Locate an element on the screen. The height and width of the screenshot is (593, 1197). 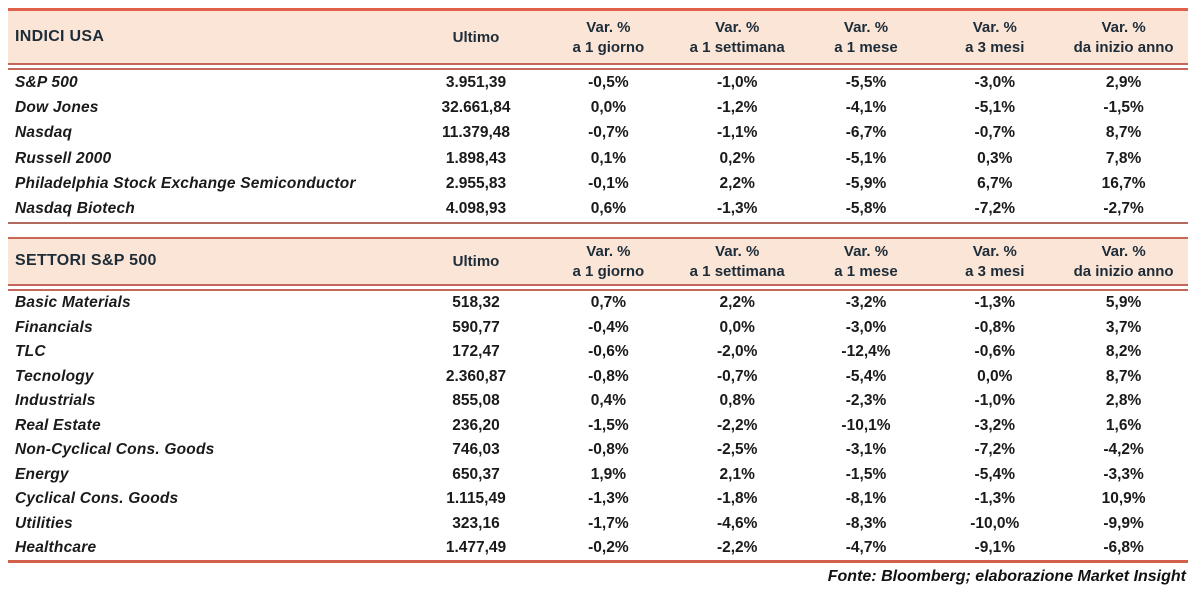
column-header-var-1-mese: Var. % a 1 mese is located at coordinates (866, 37).